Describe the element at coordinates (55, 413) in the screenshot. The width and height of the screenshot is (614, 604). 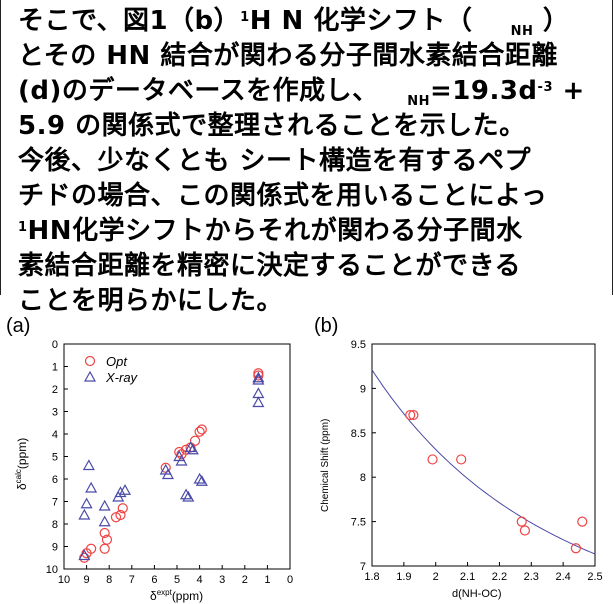
I see `y-tick-label: 3` at that location.